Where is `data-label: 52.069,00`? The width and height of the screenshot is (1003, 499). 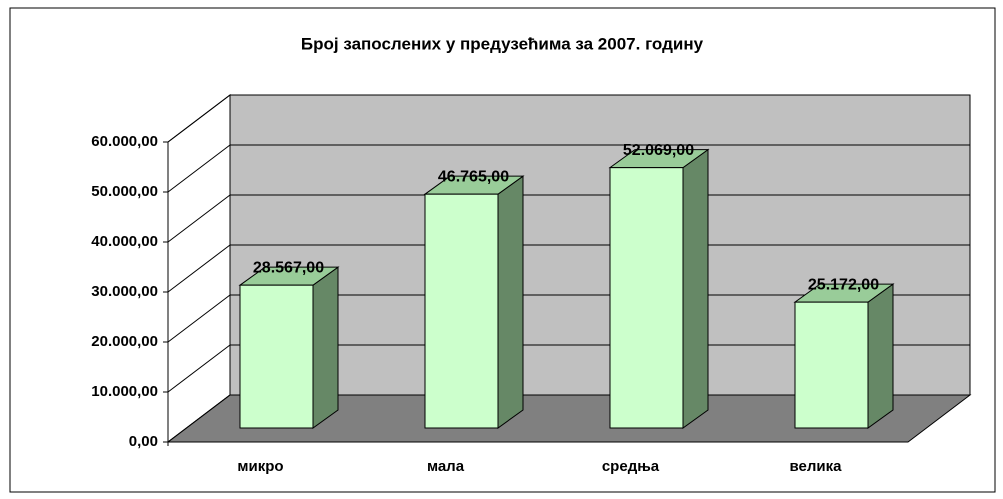
data-label: 52.069,00 is located at coordinates (658, 150).